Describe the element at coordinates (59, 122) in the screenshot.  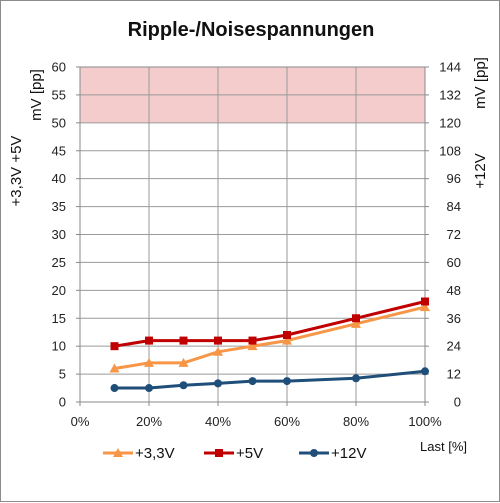
I see `left-tick-label: 50` at that location.